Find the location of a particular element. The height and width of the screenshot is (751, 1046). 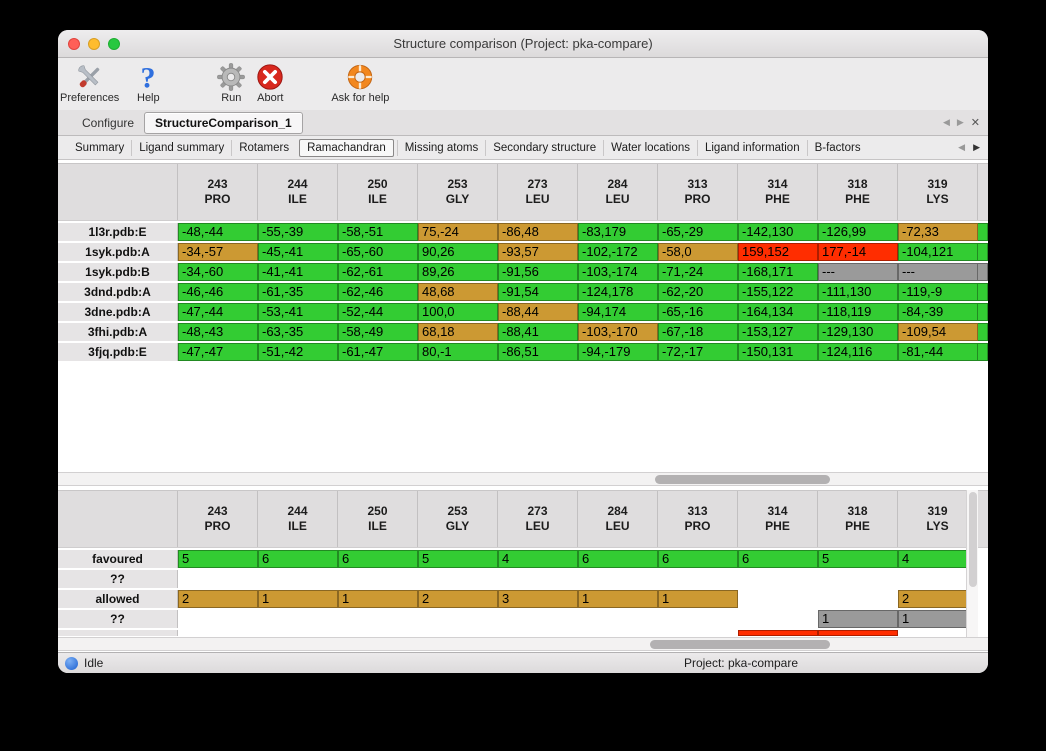

data-cell: -86,51 is located at coordinates (538, 352).